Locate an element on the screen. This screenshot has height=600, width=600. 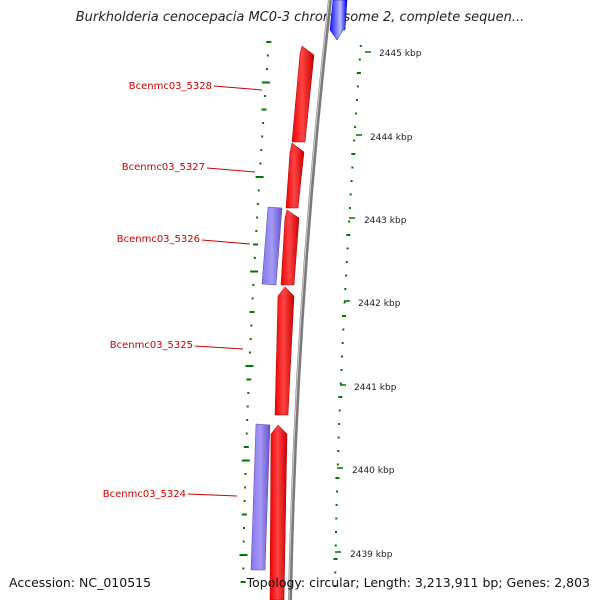
scale-tick-label: 2444 kbp is located at coordinates (391, 138).